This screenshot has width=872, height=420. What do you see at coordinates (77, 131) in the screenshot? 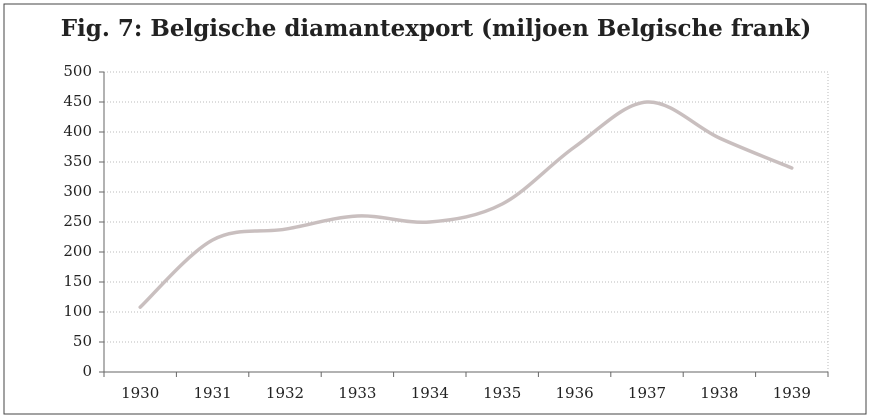
I see `y-tick-label: 400` at bounding box center [77, 131].